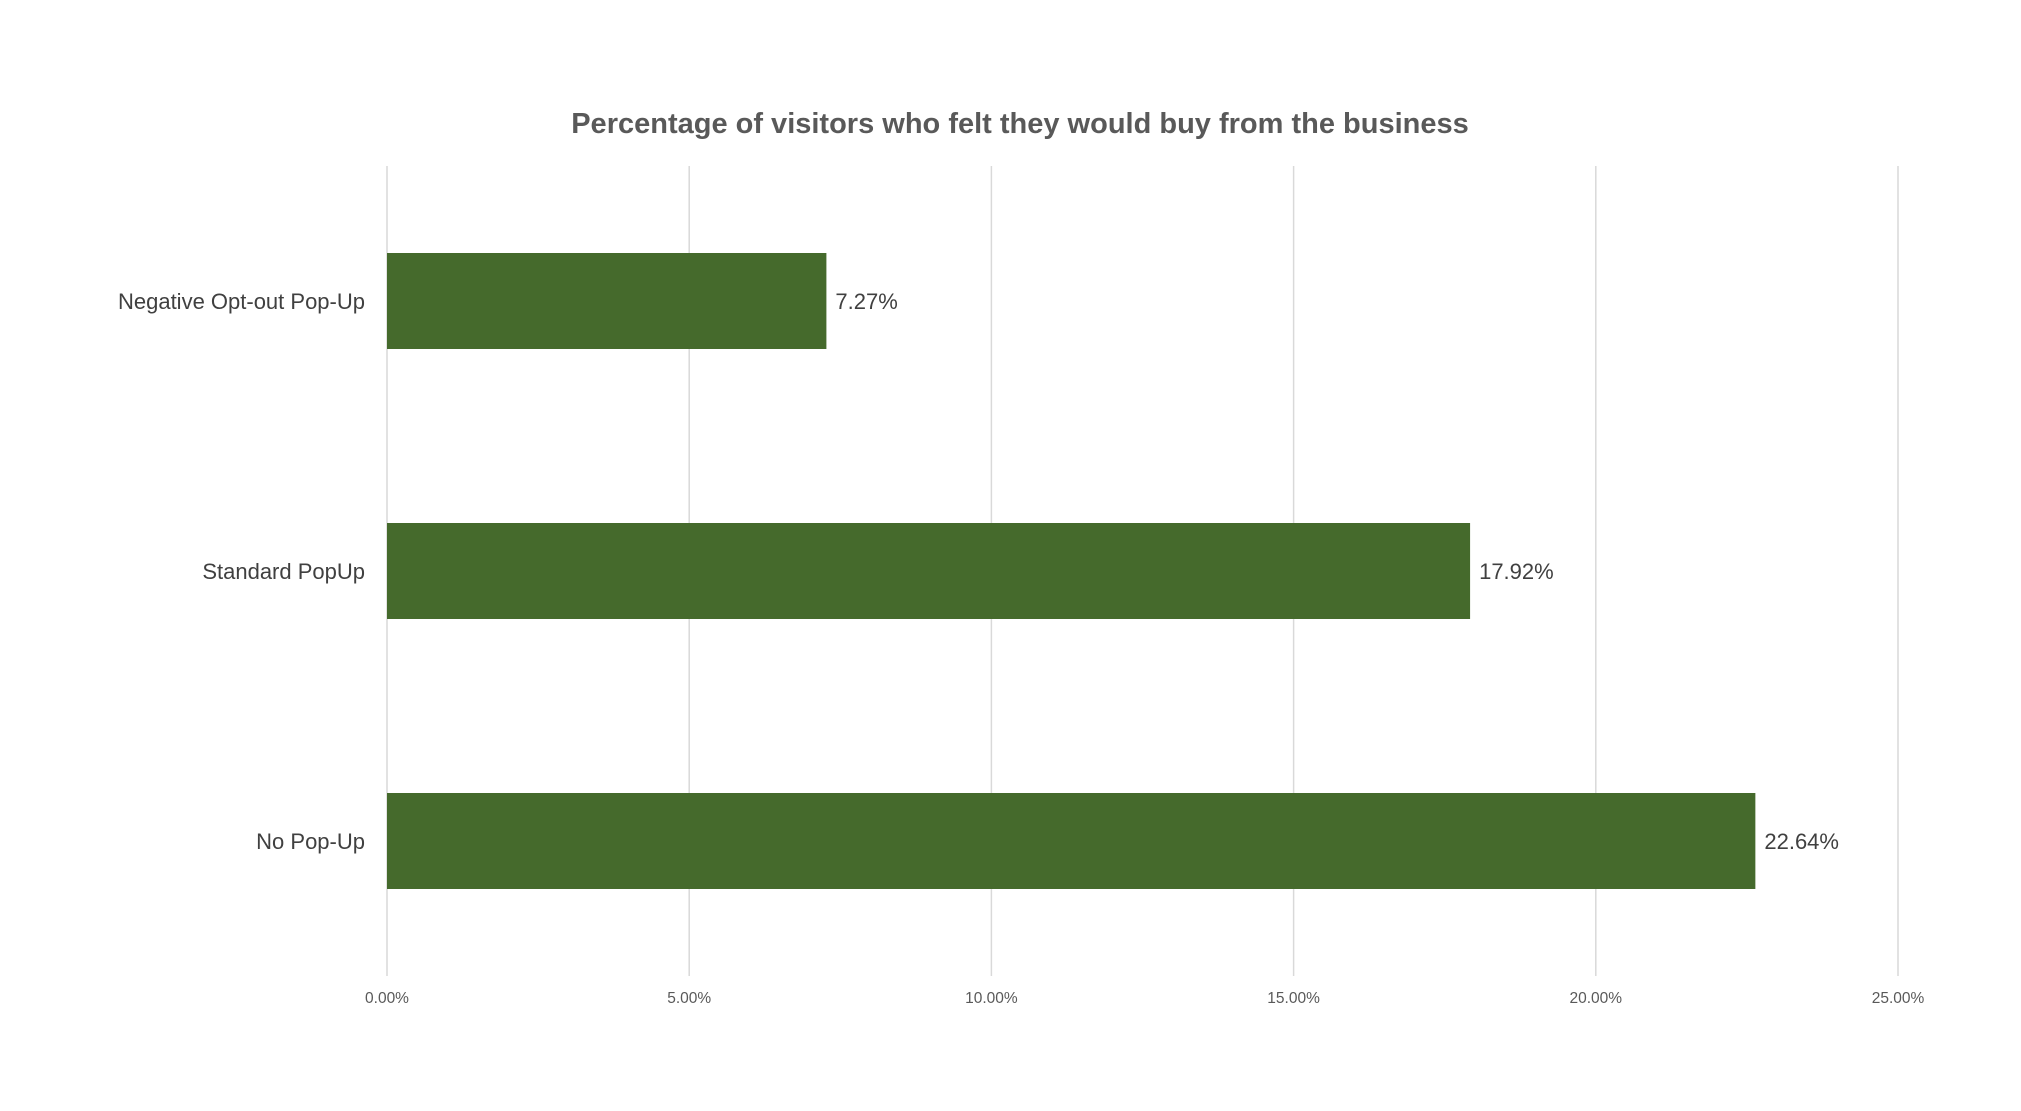 This screenshot has width=2021, height=1111. What do you see at coordinates (310, 841) in the screenshot?
I see `category-label: No Pop-Up` at bounding box center [310, 841].